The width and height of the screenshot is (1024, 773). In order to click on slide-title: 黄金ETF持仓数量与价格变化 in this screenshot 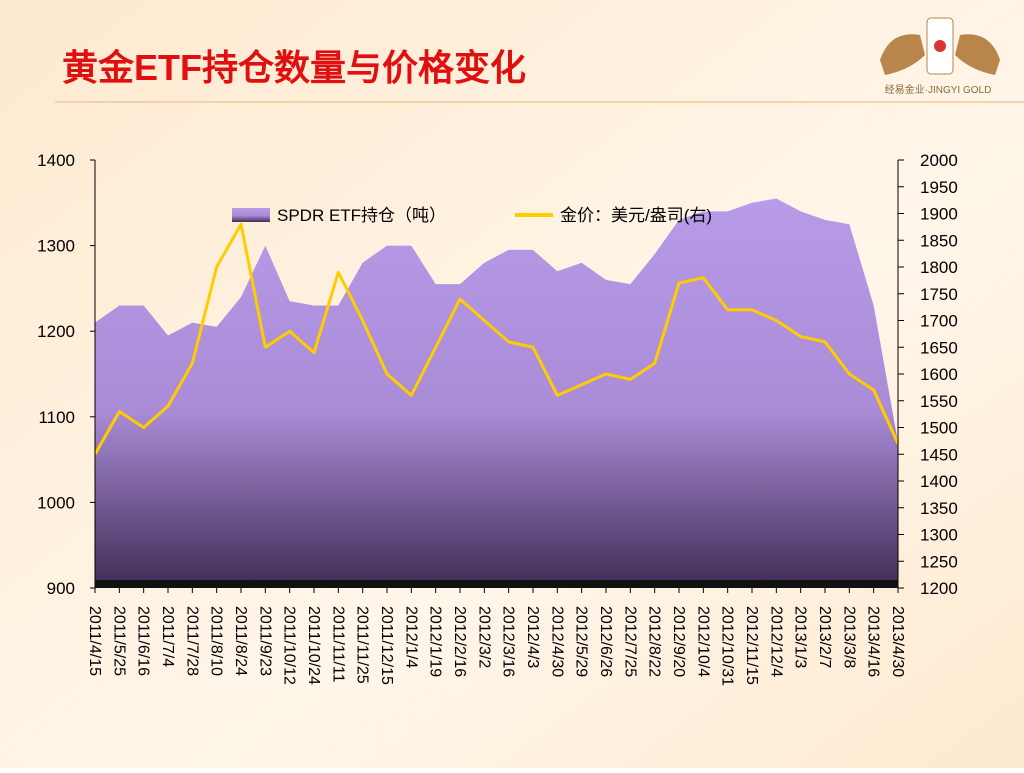, I will do `click(294, 67)`.